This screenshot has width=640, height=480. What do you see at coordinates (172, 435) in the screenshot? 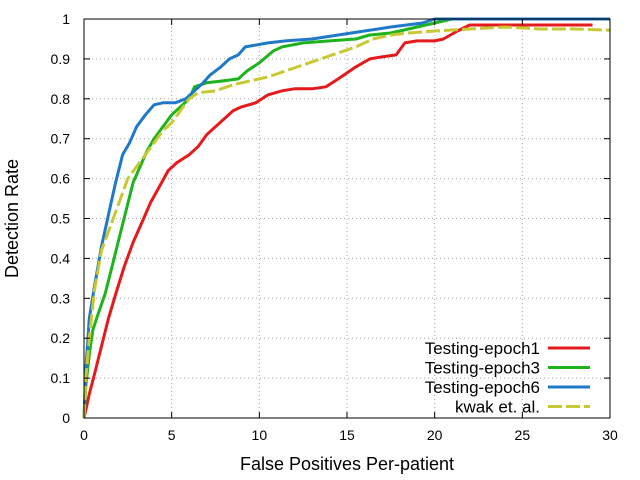
I see `x-tick-label: 5` at bounding box center [172, 435].